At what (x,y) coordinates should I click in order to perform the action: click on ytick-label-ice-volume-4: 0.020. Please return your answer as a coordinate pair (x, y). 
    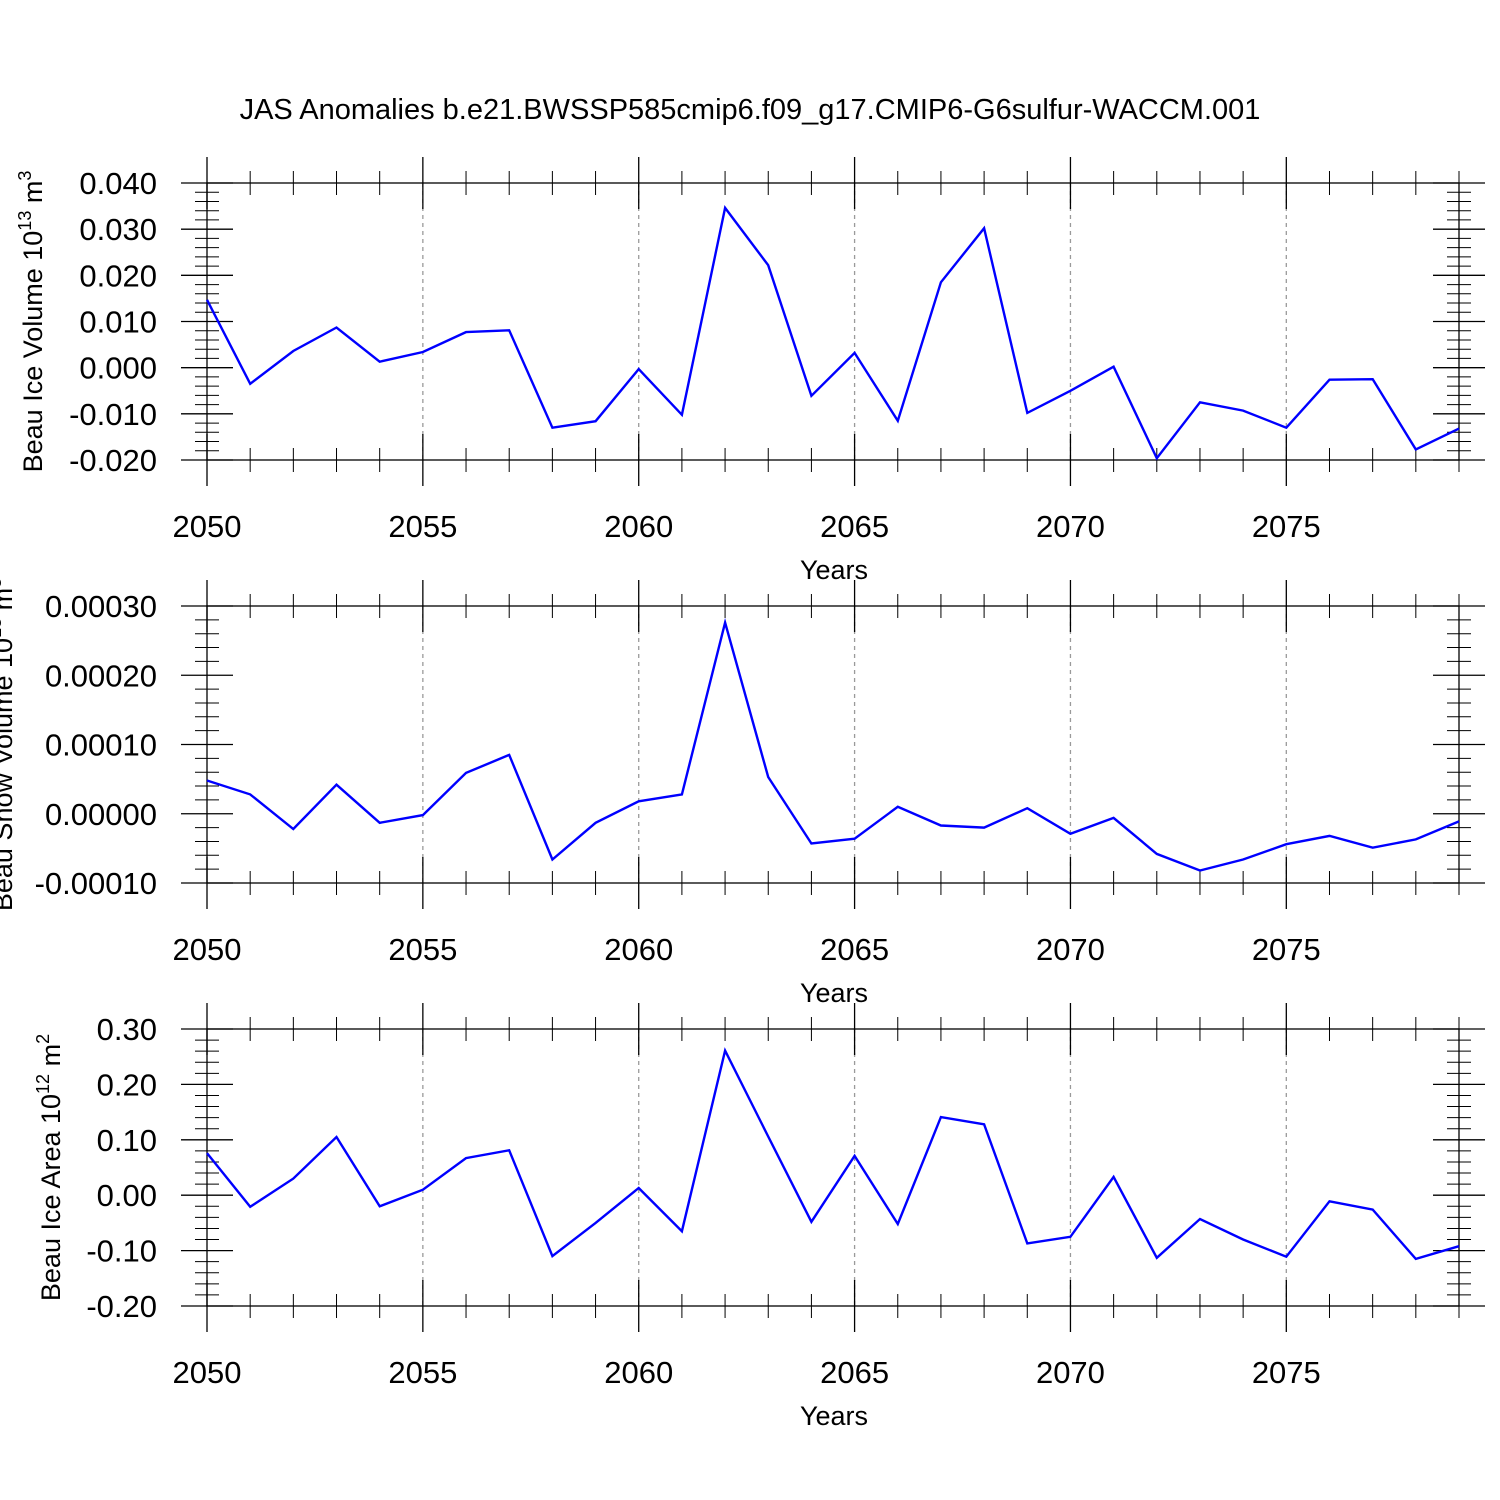
    Looking at the image, I should click on (118, 275).